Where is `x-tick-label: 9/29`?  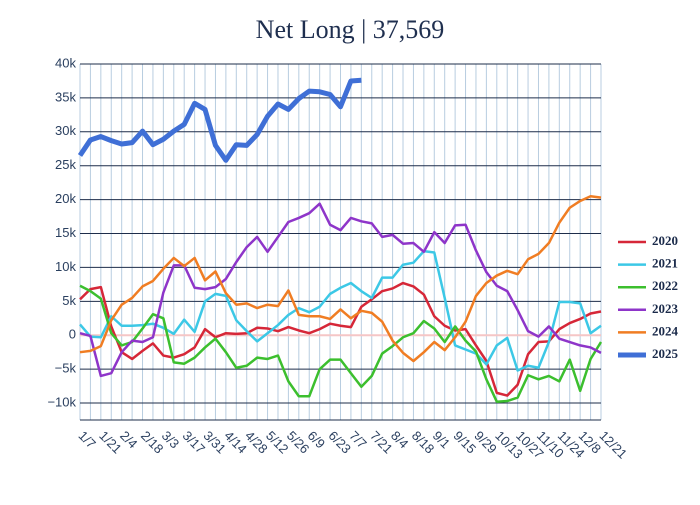
x-tick-label: 9/29 is located at coordinates (485, 442).